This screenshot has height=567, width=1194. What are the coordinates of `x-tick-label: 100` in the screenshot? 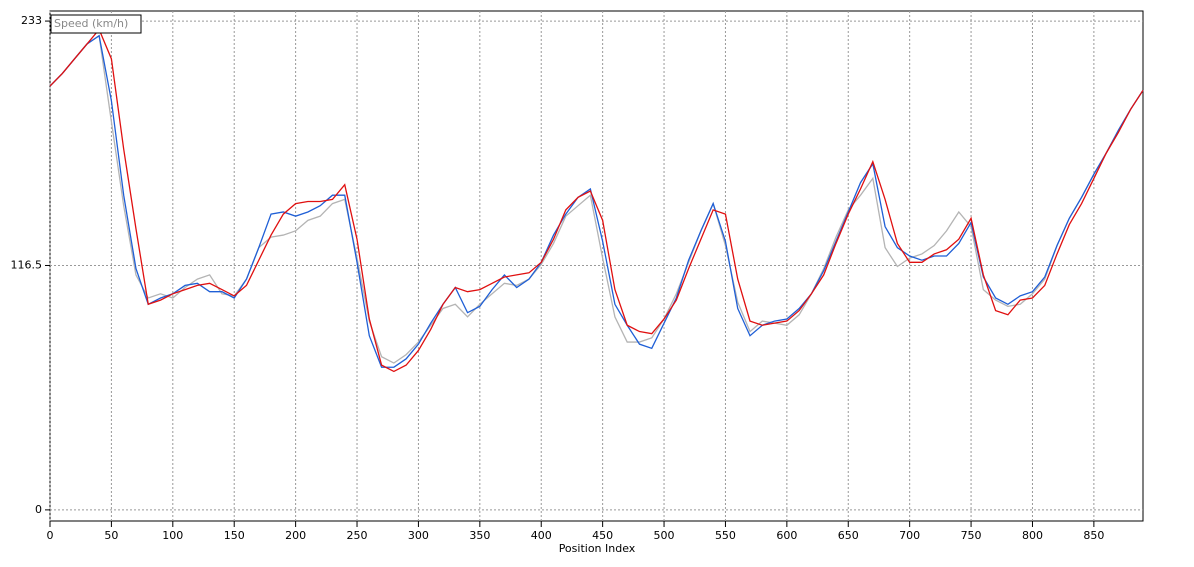 It's located at (172, 535).